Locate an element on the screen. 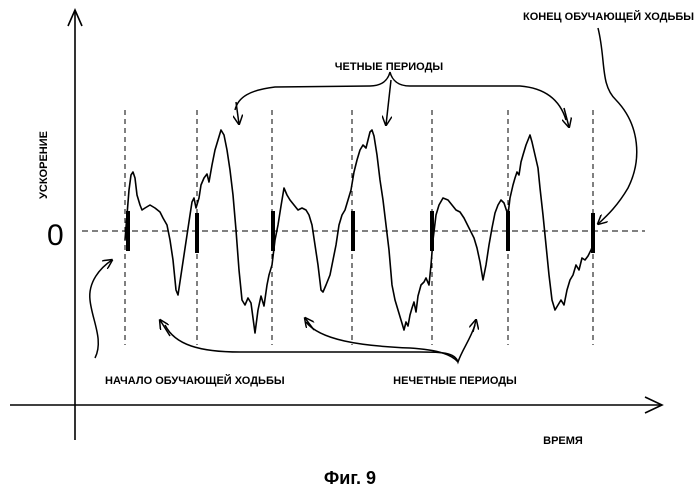  zero-label: 0 is located at coordinates (55, 235).